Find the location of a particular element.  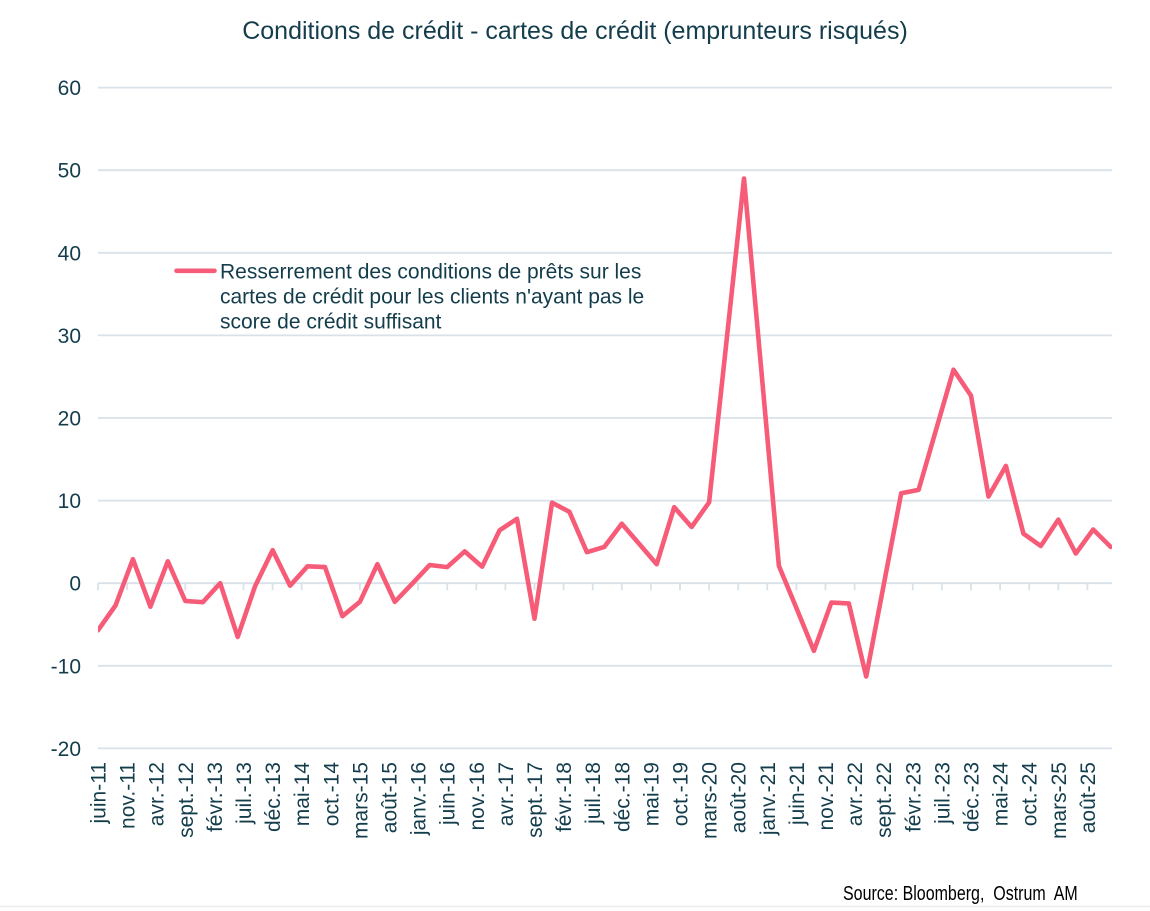

svg-text: avr.-22 is located at coordinates (855, 794).